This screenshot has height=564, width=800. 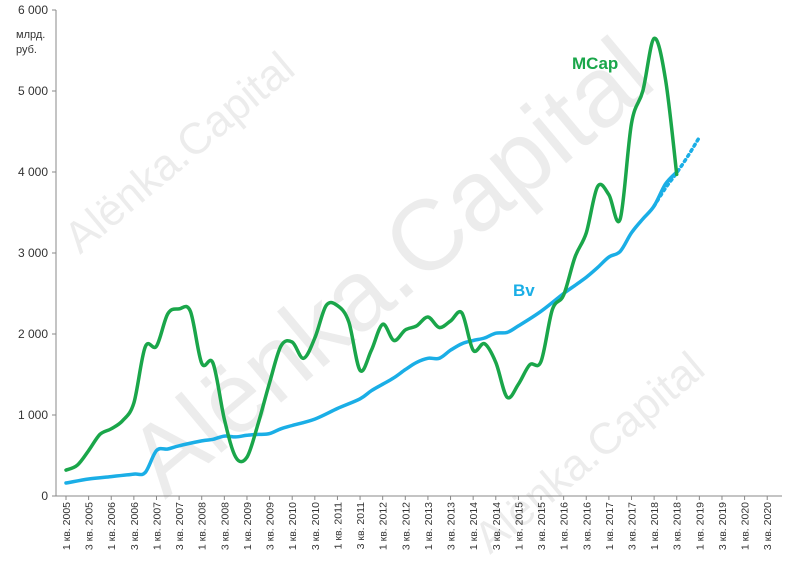 I want to click on y-unit-label-line2: руб., so click(x=26, y=50).